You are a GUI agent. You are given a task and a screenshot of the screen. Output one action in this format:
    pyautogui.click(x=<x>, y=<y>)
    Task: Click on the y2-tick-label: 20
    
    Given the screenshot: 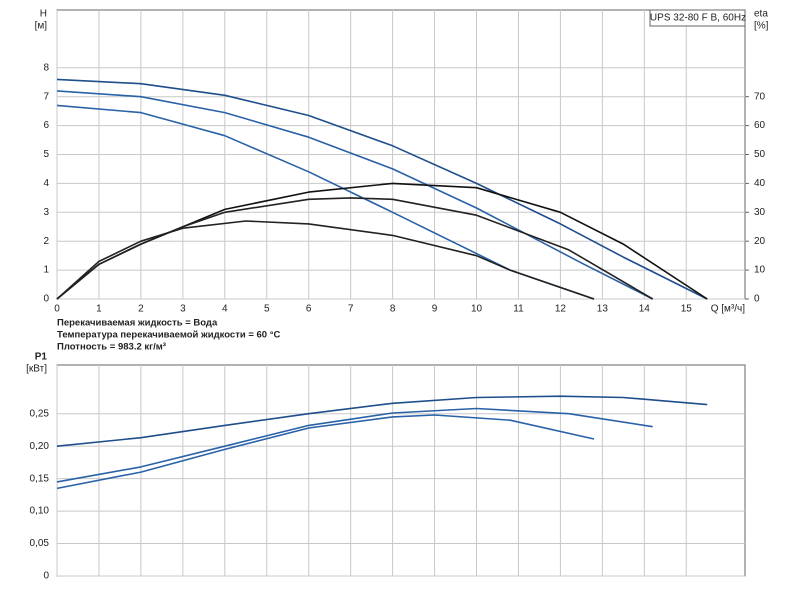 What is the action you would take?
    pyautogui.click(x=760, y=241)
    